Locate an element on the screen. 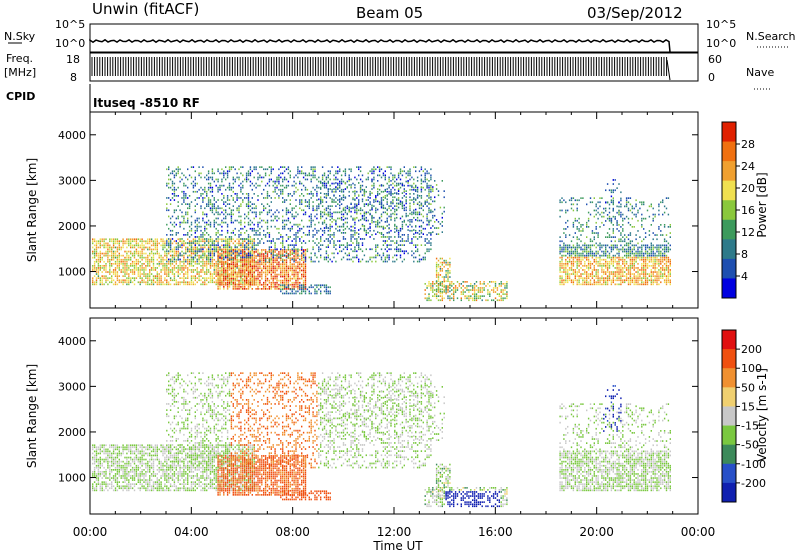 The width and height of the screenshot is (800, 554). nsearch-tick-low: 10^0 is located at coordinates (721, 43).